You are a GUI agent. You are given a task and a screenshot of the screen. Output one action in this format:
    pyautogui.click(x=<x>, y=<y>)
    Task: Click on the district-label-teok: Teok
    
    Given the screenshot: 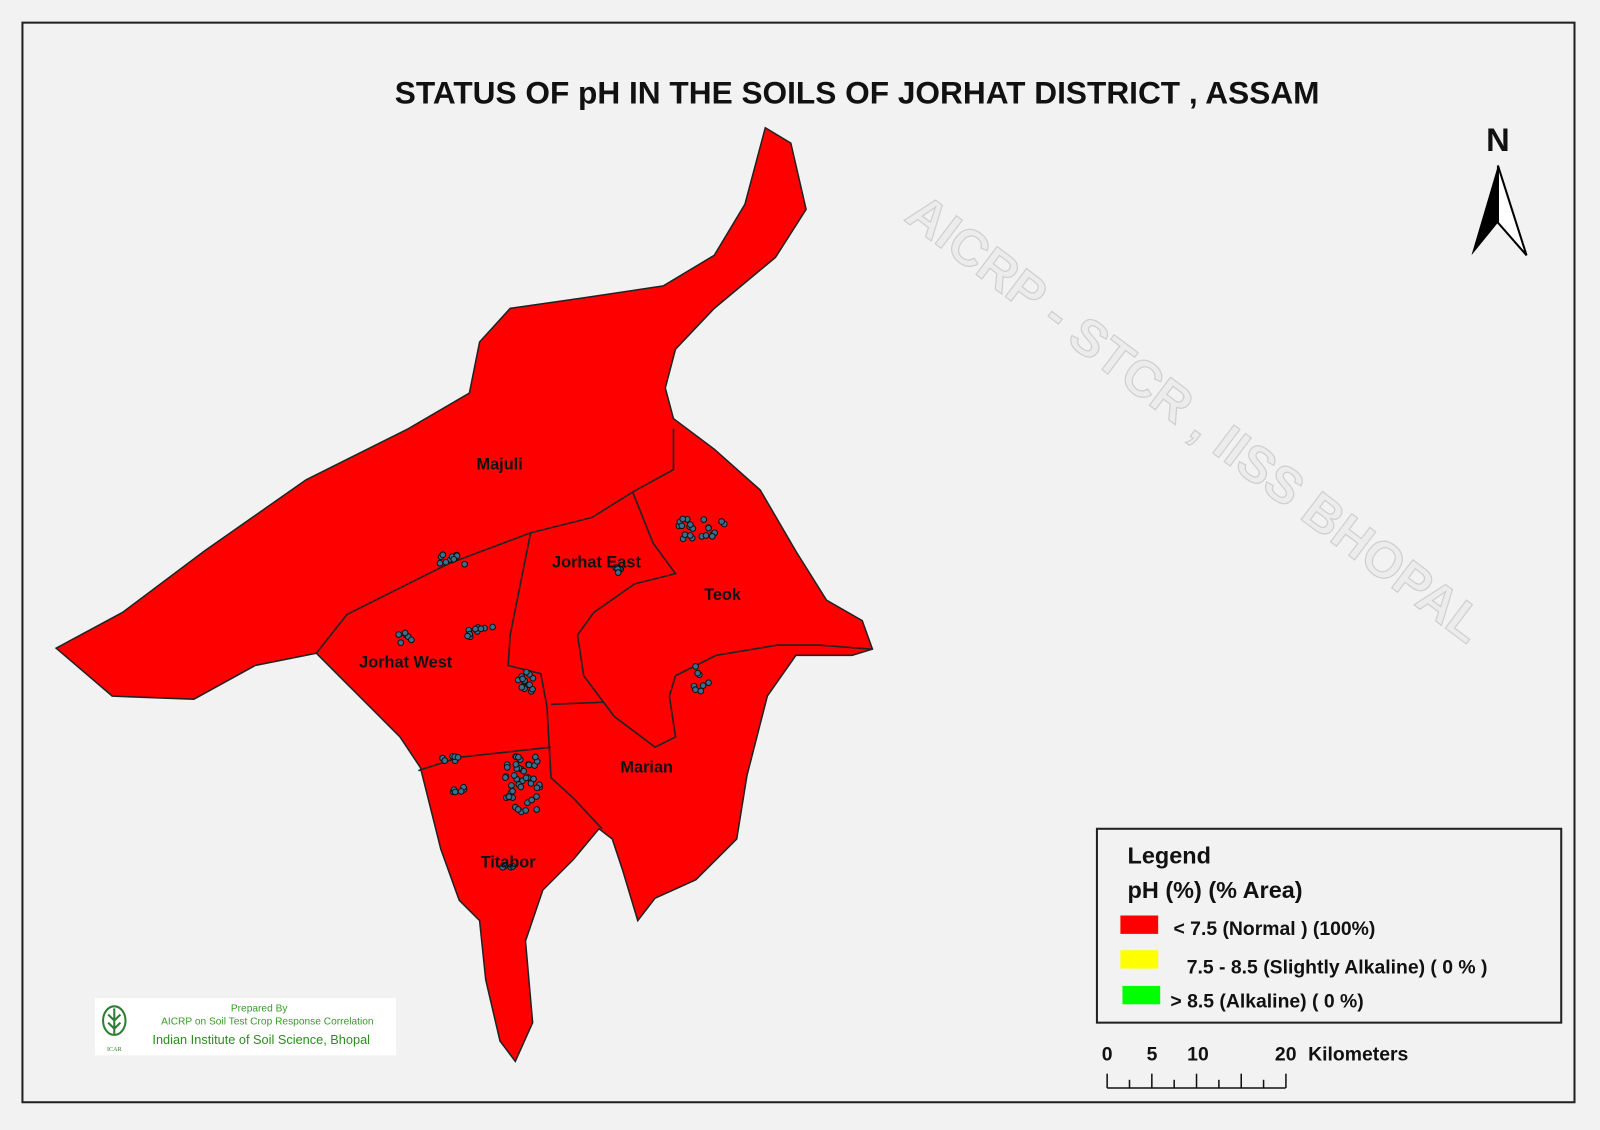 What is the action you would take?
    pyautogui.click(x=723, y=595)
    